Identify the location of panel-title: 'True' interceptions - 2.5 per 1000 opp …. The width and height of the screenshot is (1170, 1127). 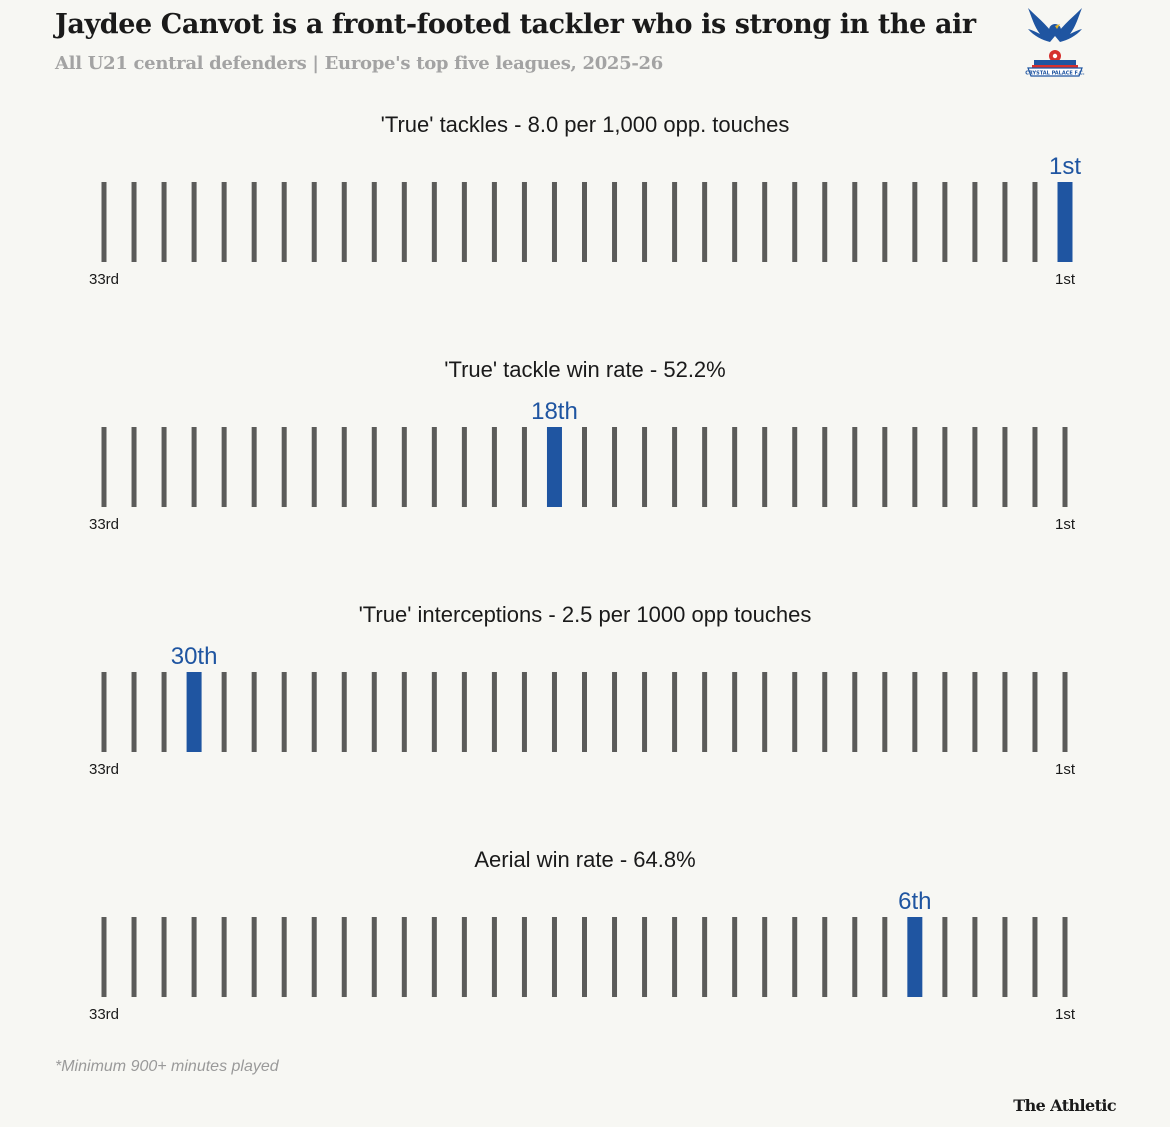
(585, 614).